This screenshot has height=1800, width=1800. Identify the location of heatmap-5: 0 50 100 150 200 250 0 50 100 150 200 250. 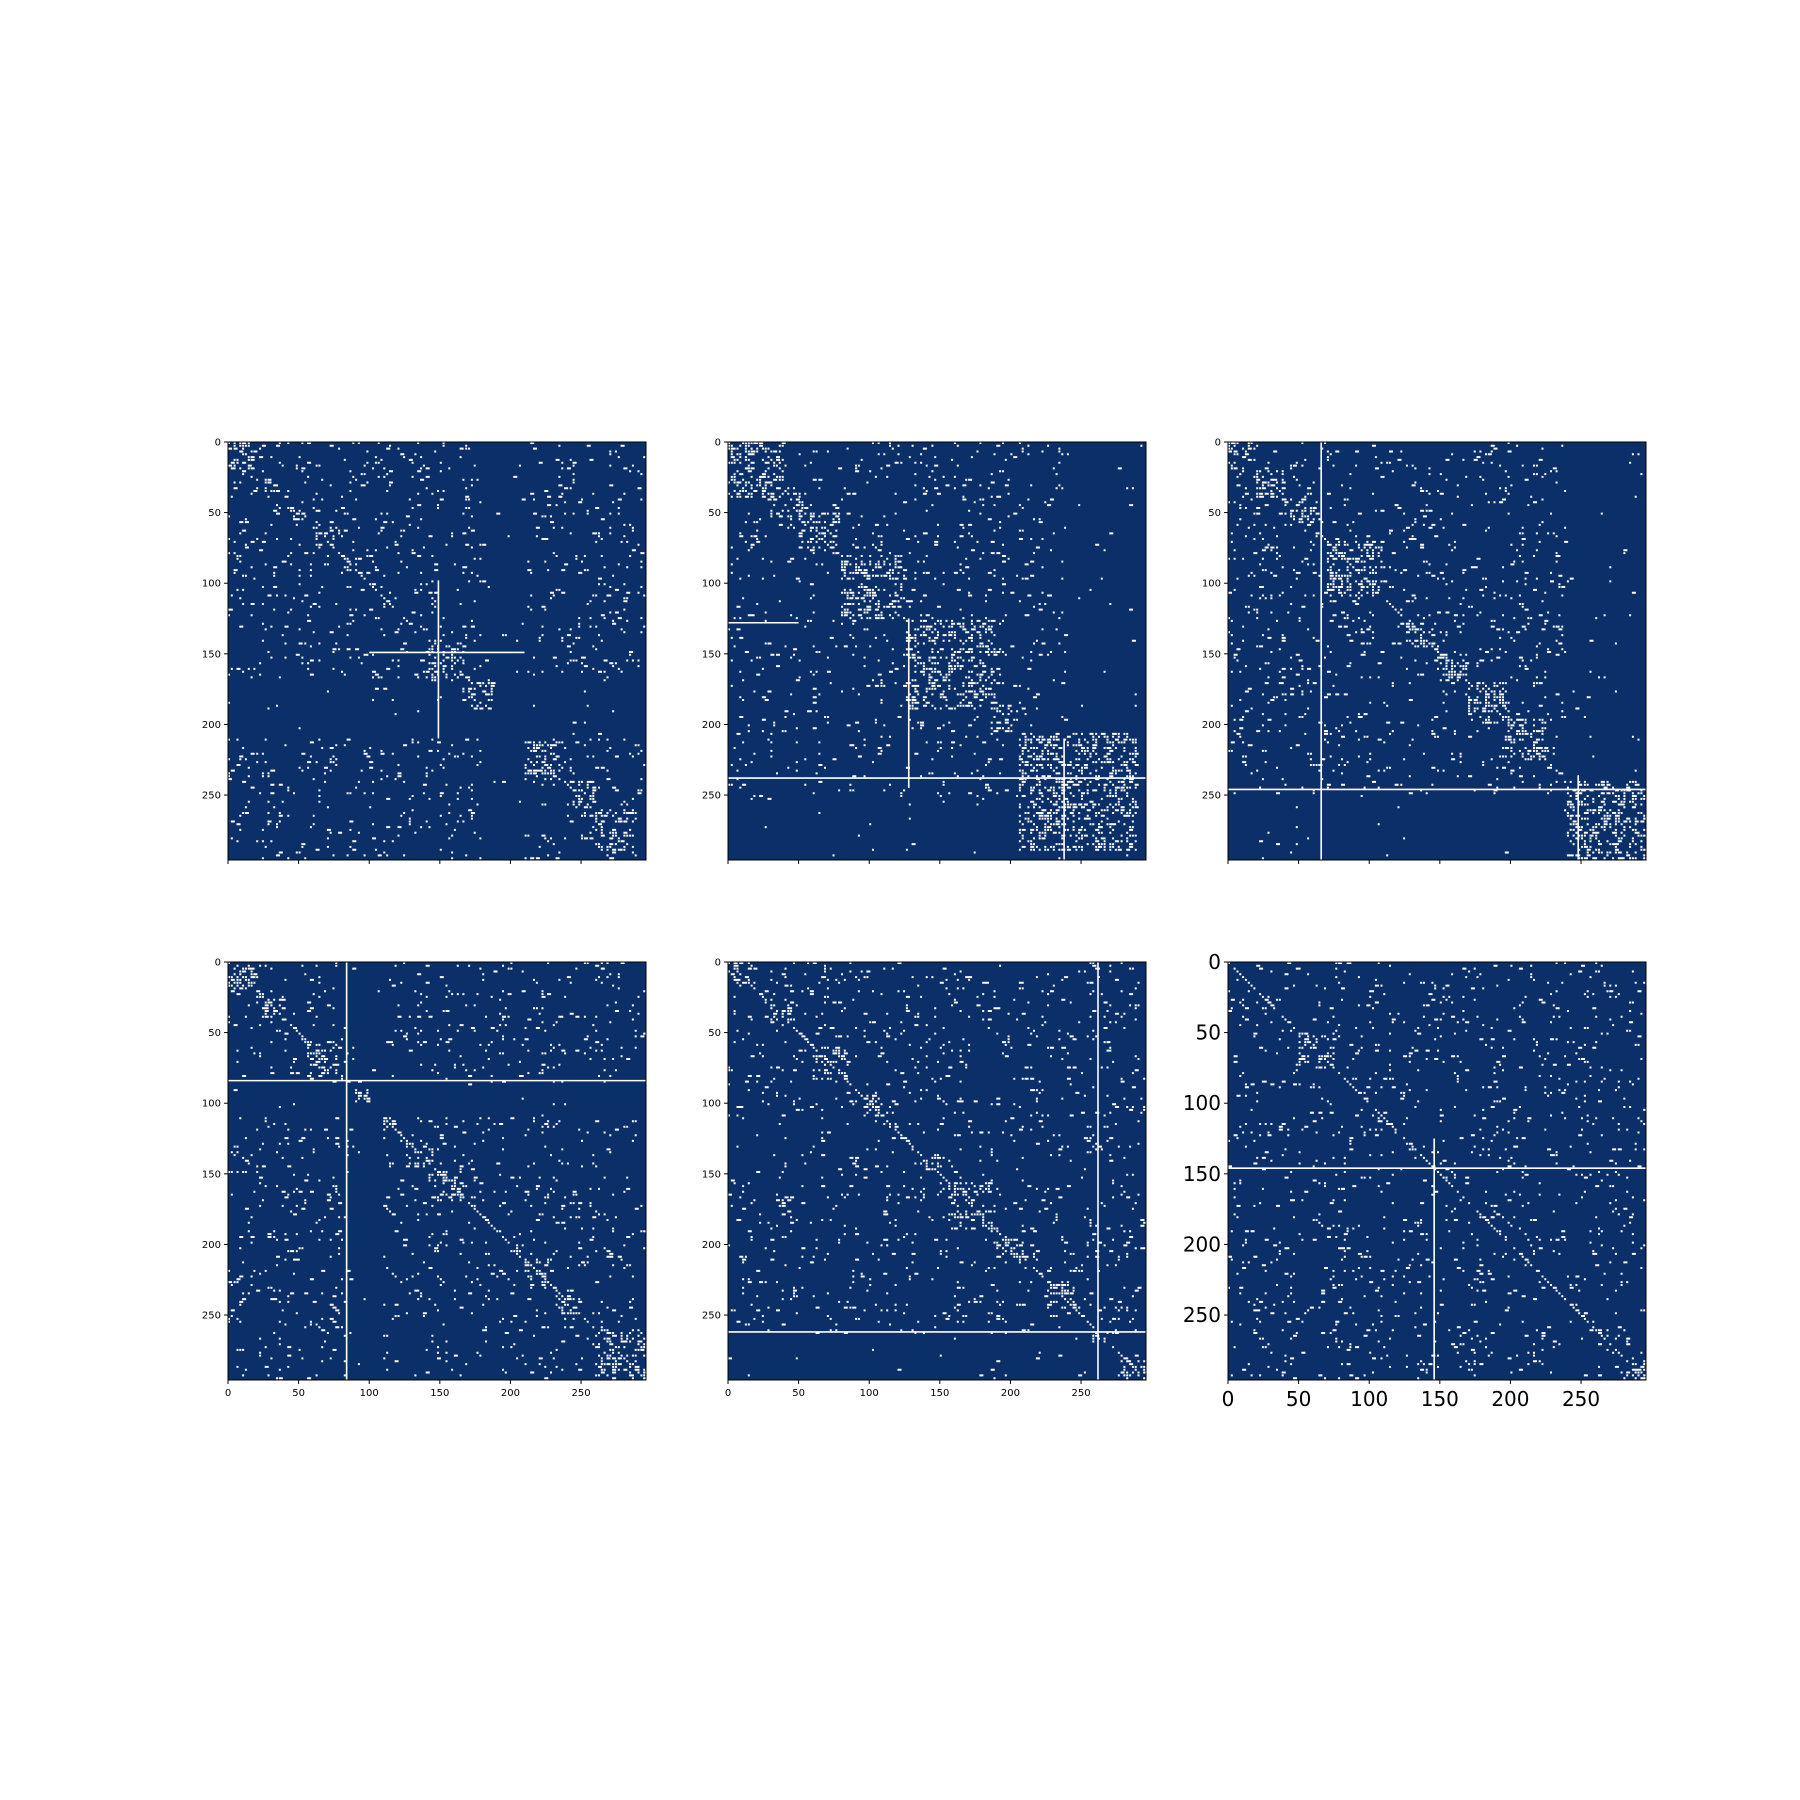
(925, 1178).